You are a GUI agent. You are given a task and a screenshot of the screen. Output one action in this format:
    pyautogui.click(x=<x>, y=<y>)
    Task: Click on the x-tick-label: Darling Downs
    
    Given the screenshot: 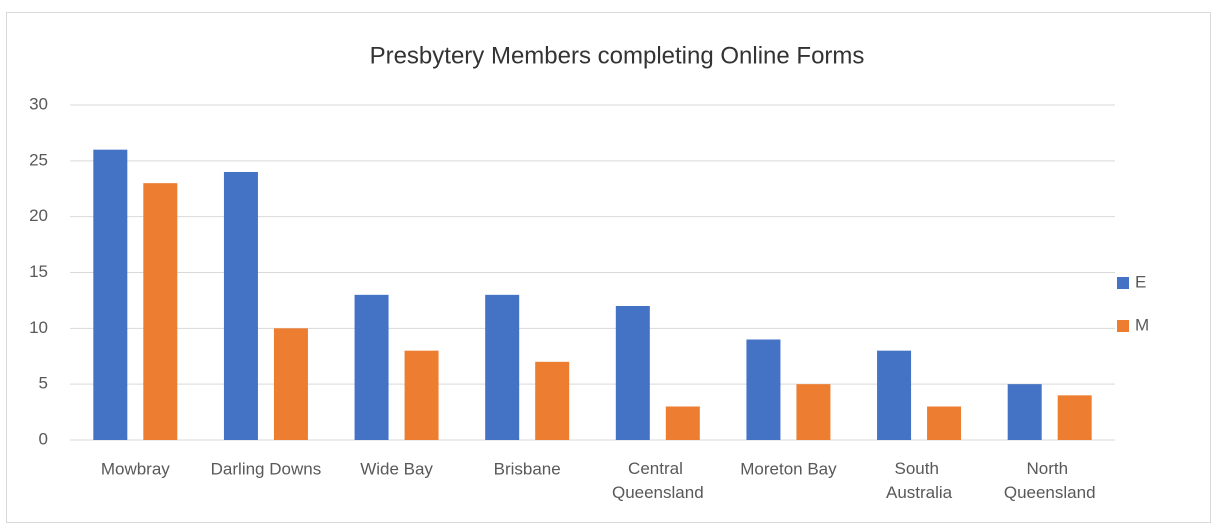 What is the action you would take?
    pyautogui.click(x=266, y=468)
    